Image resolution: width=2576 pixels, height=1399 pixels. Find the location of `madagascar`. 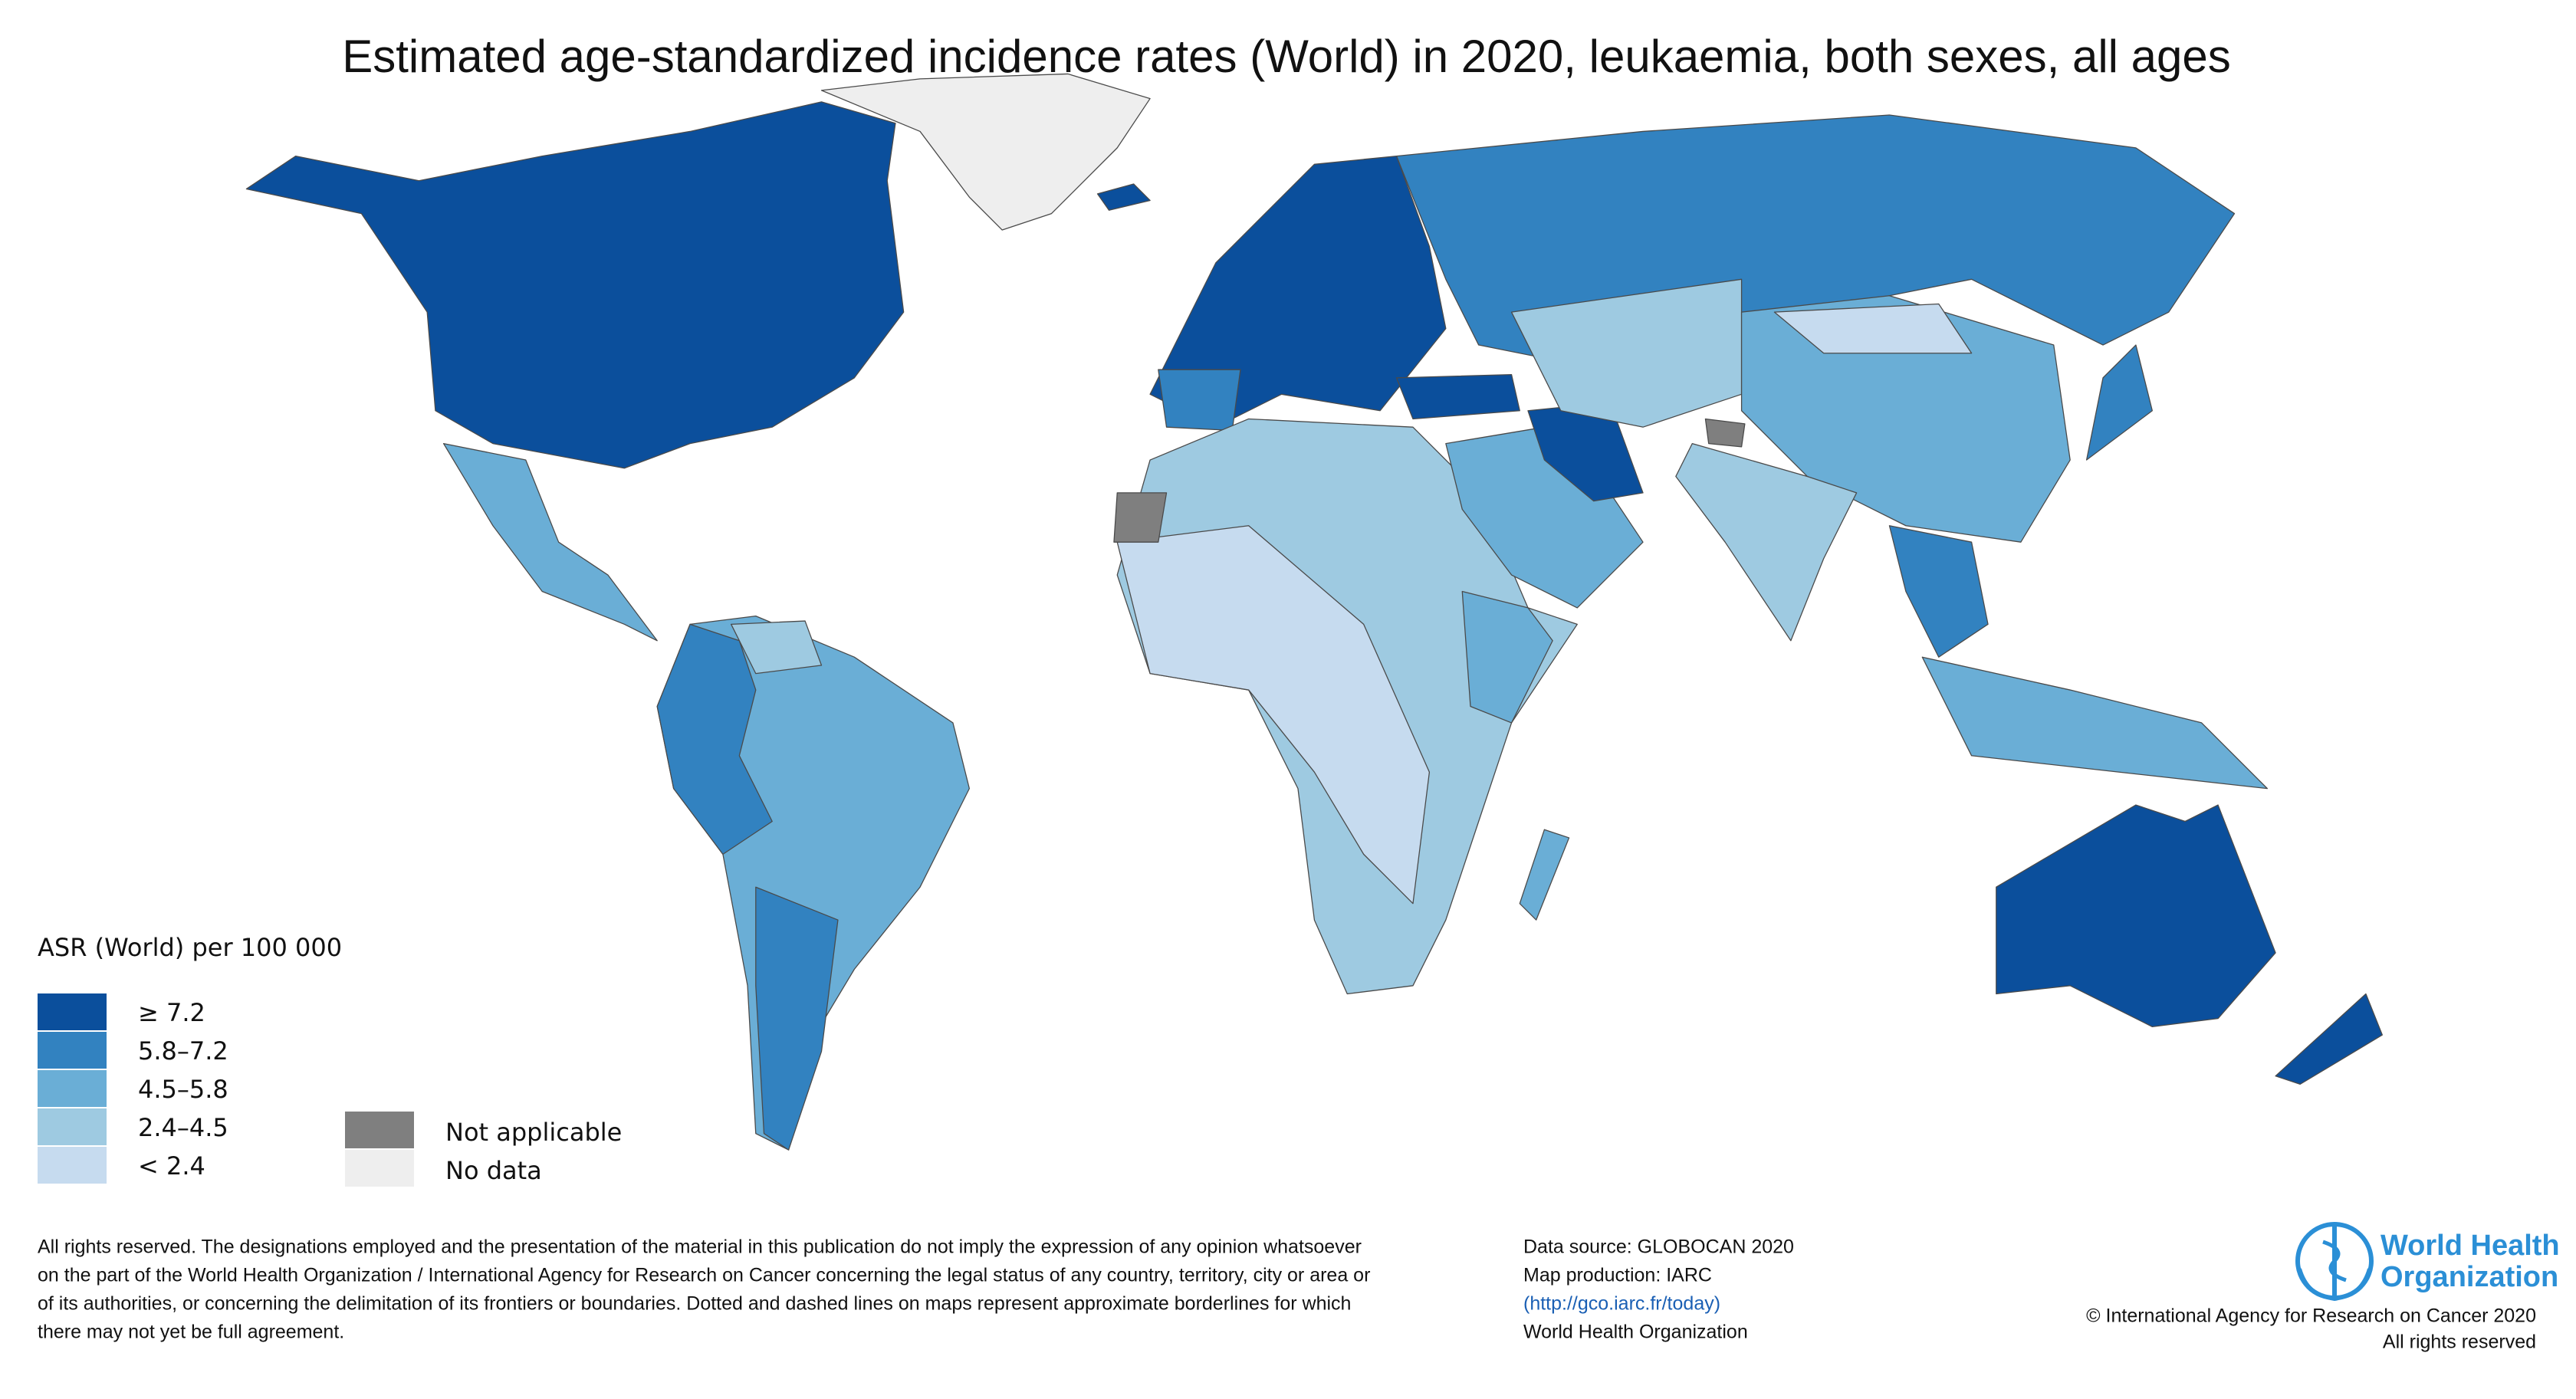

madagascar is located at coordinates (1545, 875).